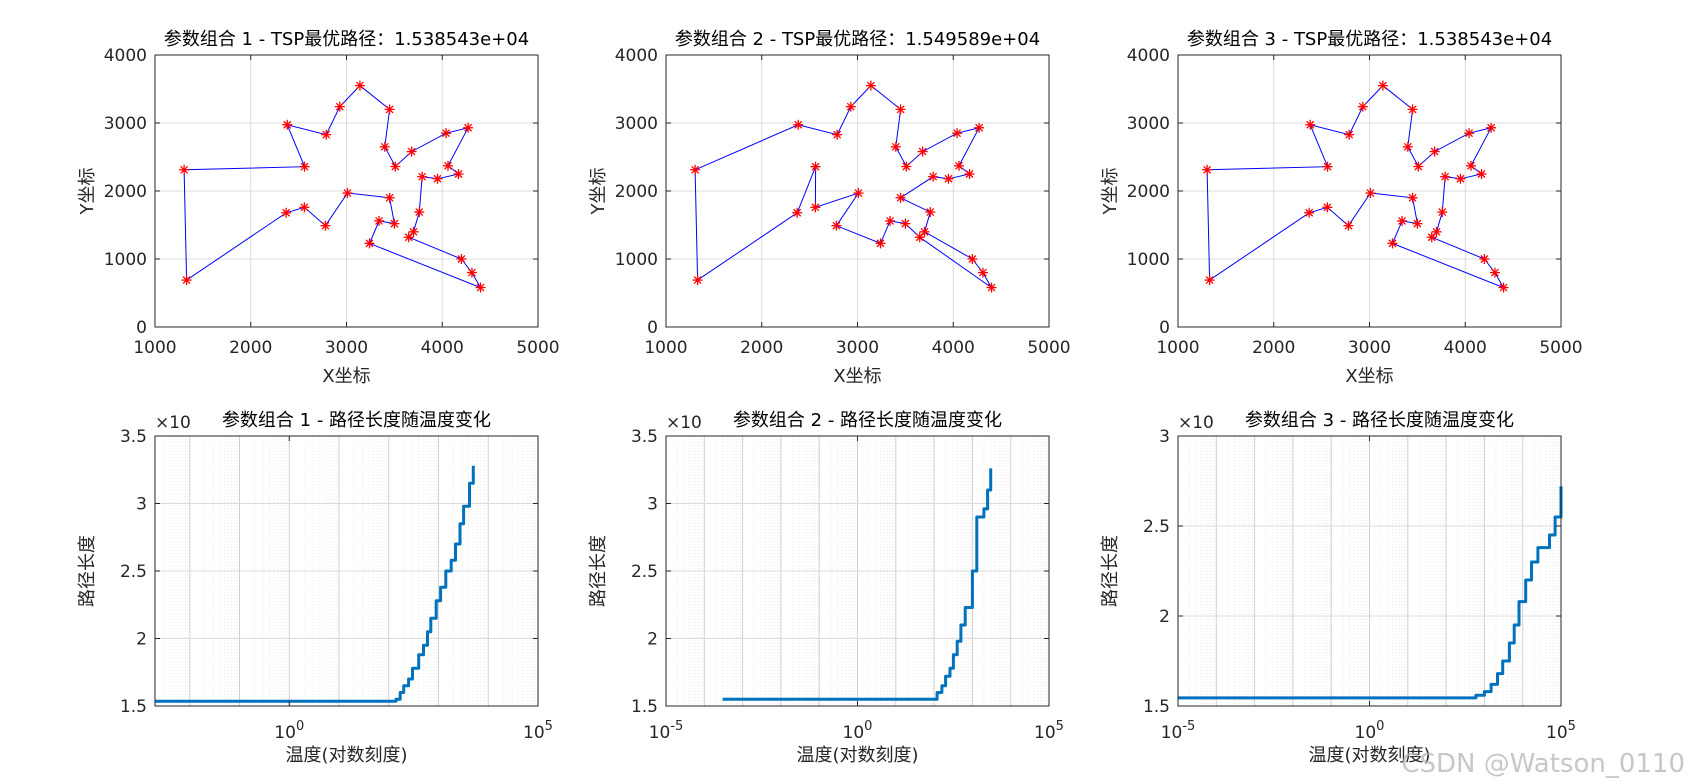 This screenshot has height=783, width=1691. Describe the element at coordinates (1369, 39) in the screenshot. I see `chart-title: 参数组合 3 - TSP最优路径：1.538543e+04` at that location.